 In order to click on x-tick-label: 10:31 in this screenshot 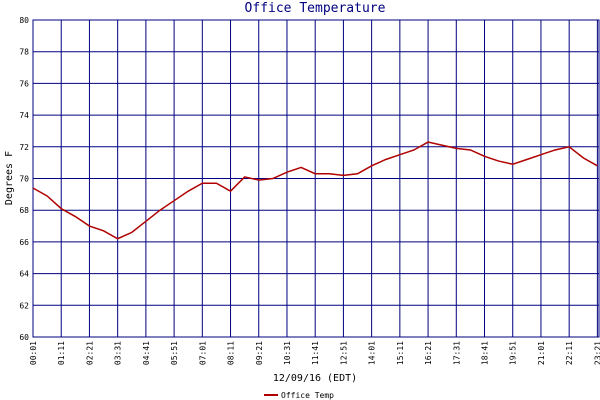, I will do `click(287, 353)`.